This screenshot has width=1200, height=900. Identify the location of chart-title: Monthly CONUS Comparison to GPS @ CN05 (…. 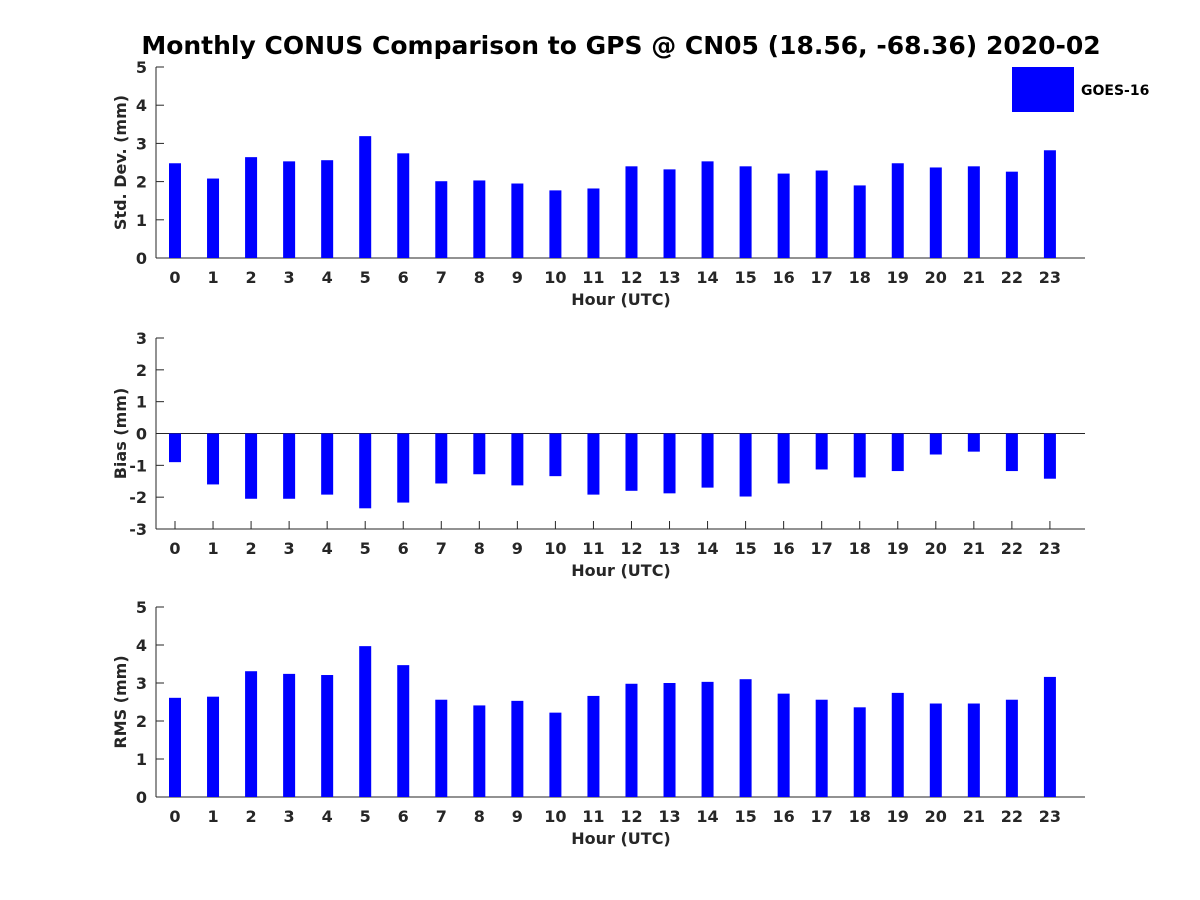
(620, 45).